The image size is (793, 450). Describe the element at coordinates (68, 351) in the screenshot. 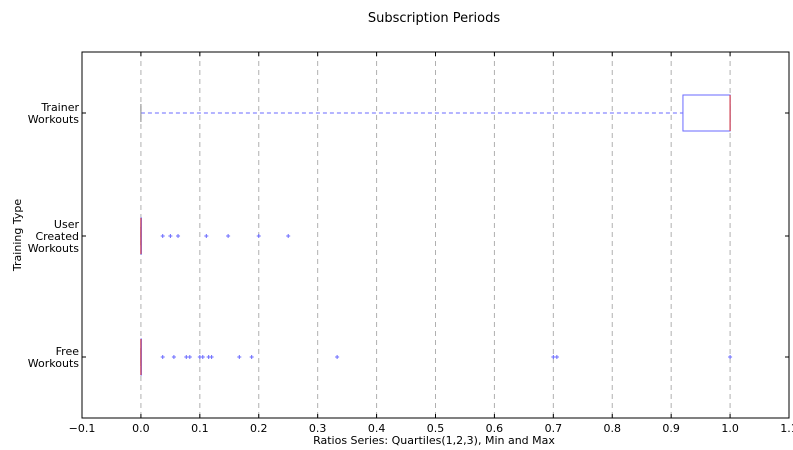

I see `y-tick-label-line: Free` at that location.